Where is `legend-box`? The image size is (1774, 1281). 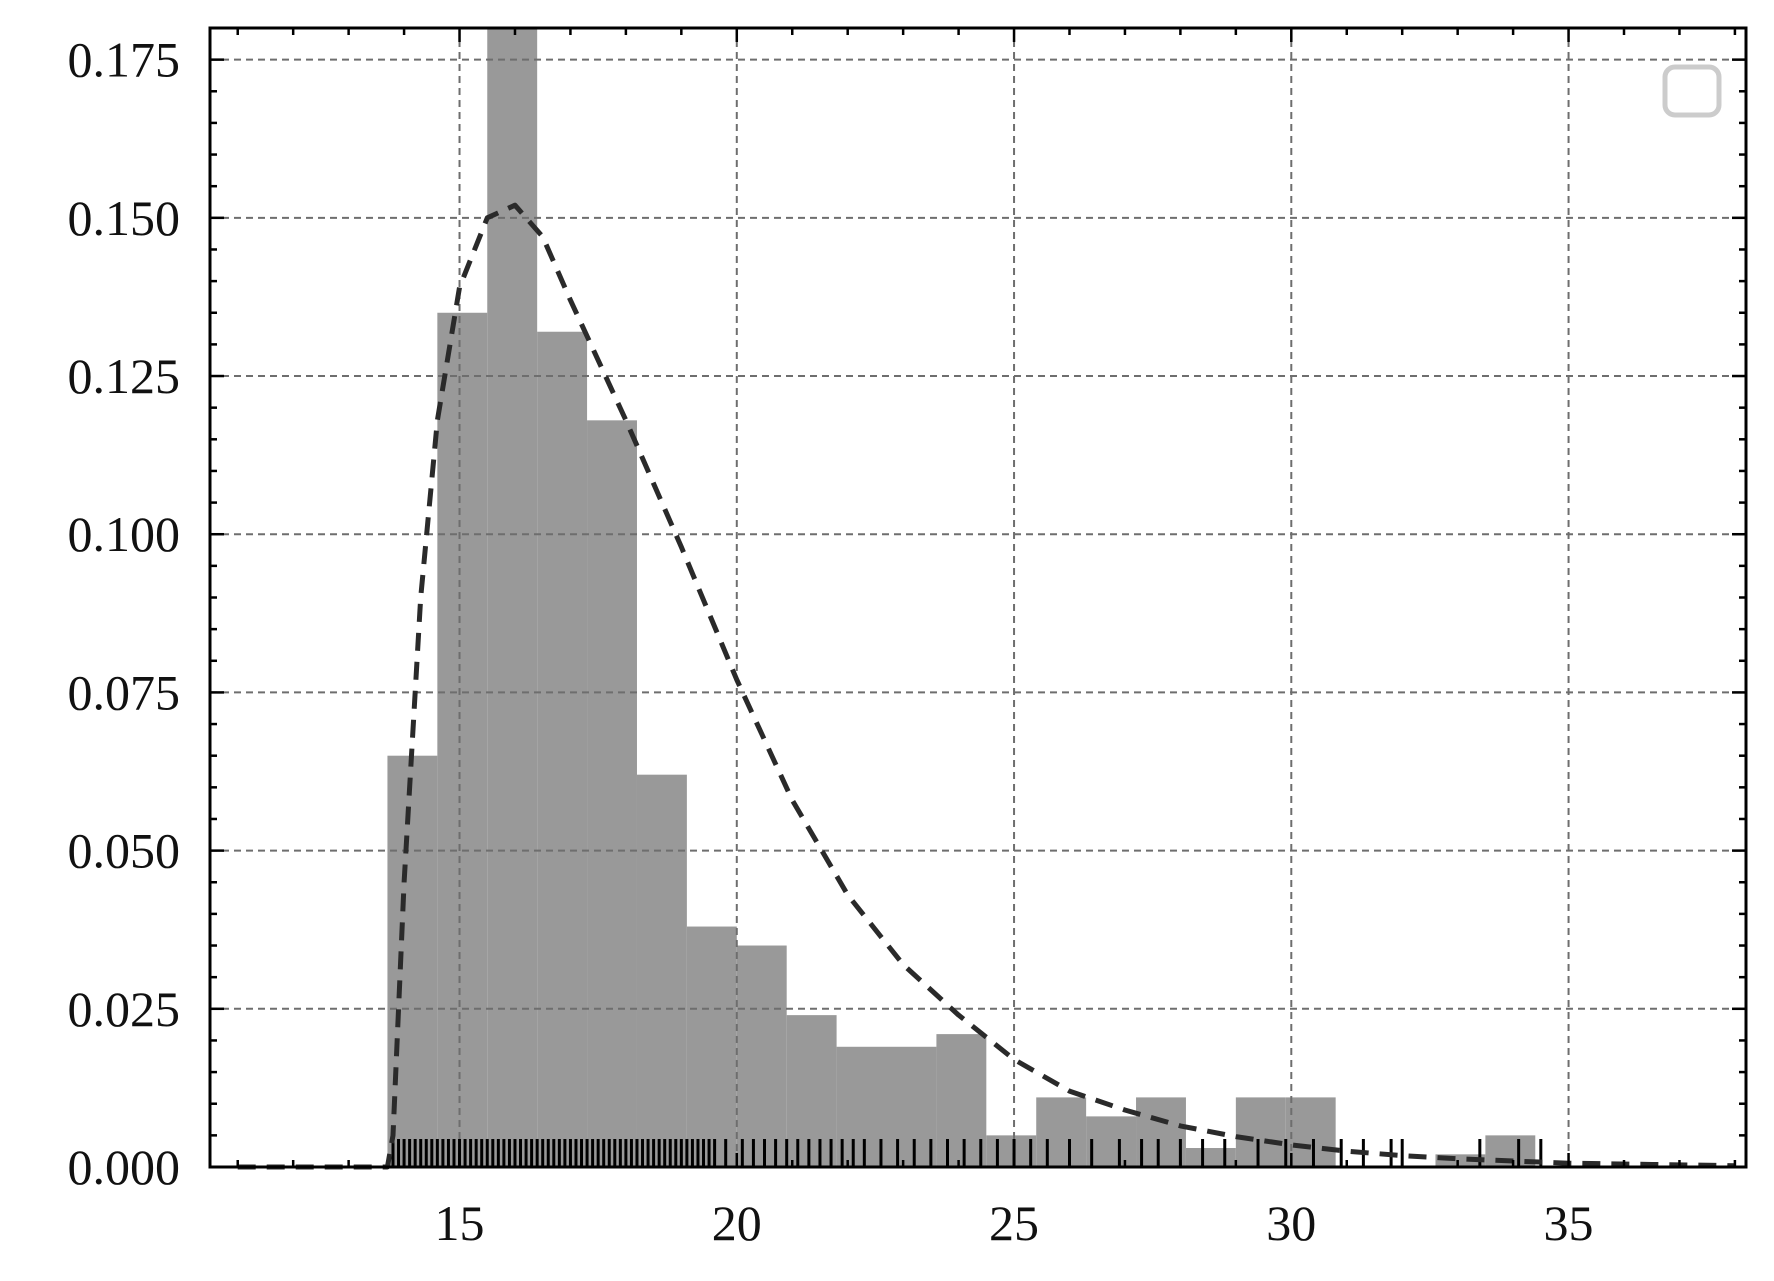 legend-box is located at coordinates (1692, 91).